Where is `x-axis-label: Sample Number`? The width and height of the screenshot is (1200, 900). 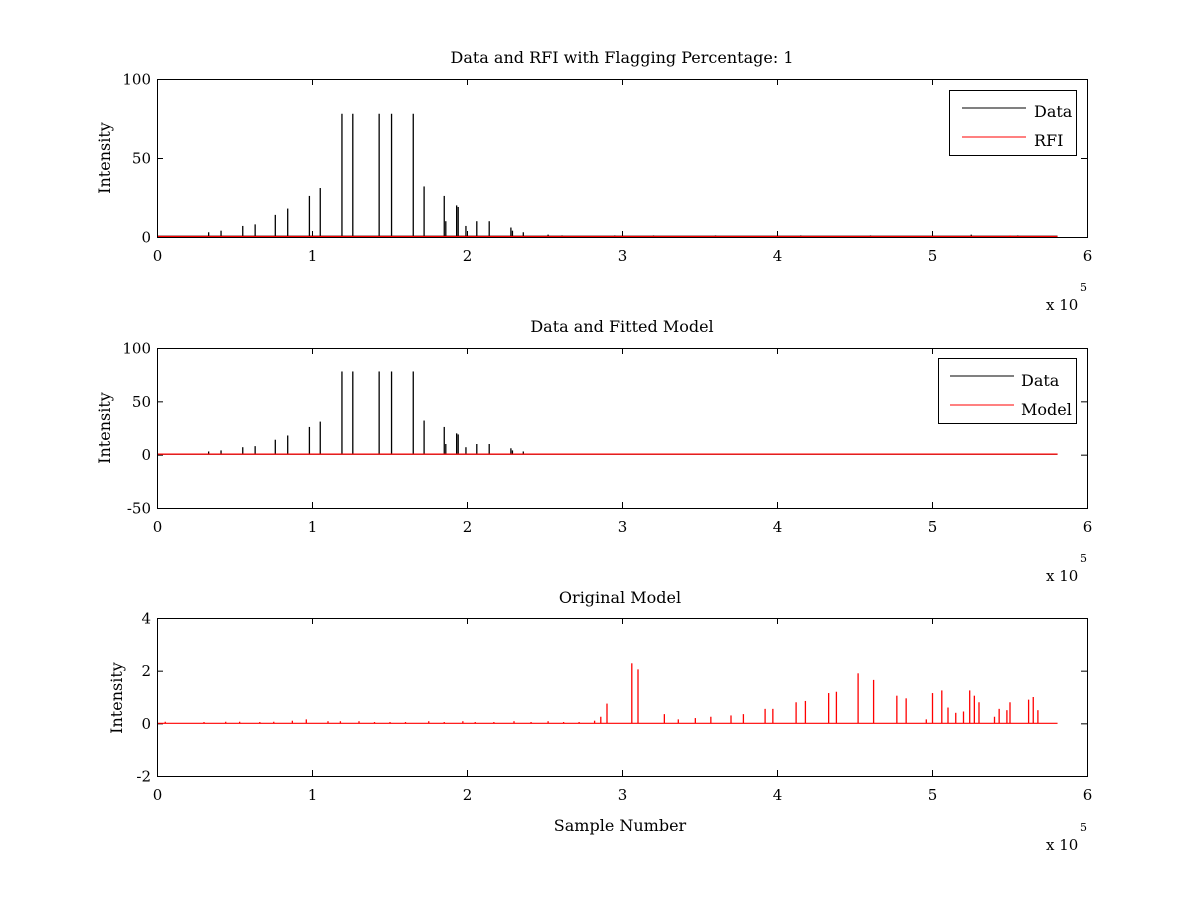 x-axis-label: Sample Number is located at coordinates (620, 825).